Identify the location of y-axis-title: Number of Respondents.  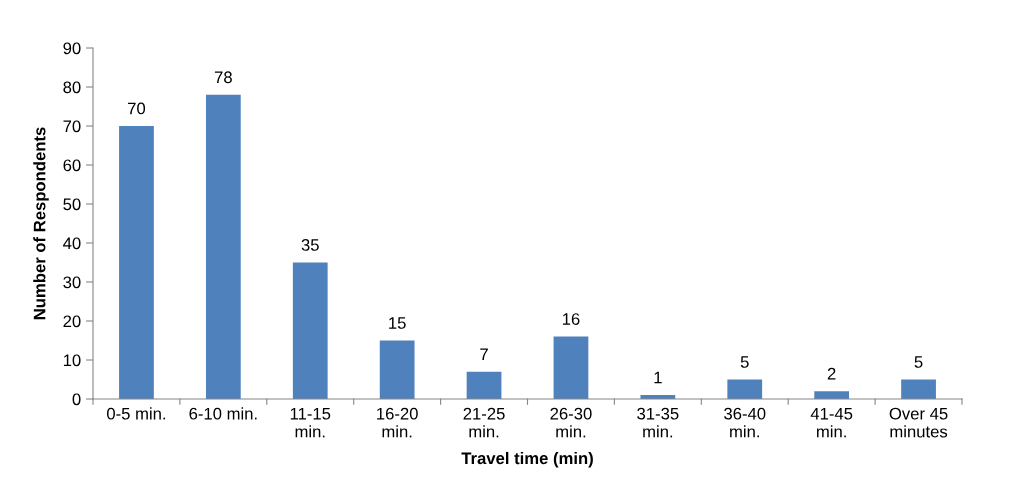
(41, 223).